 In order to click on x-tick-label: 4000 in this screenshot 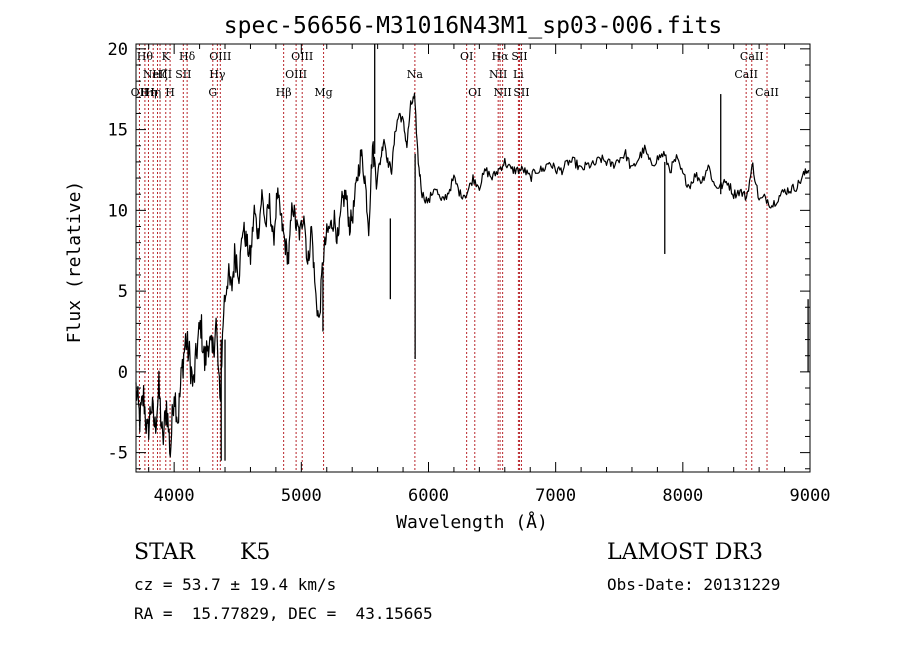, I will do `click(174, 496)`.